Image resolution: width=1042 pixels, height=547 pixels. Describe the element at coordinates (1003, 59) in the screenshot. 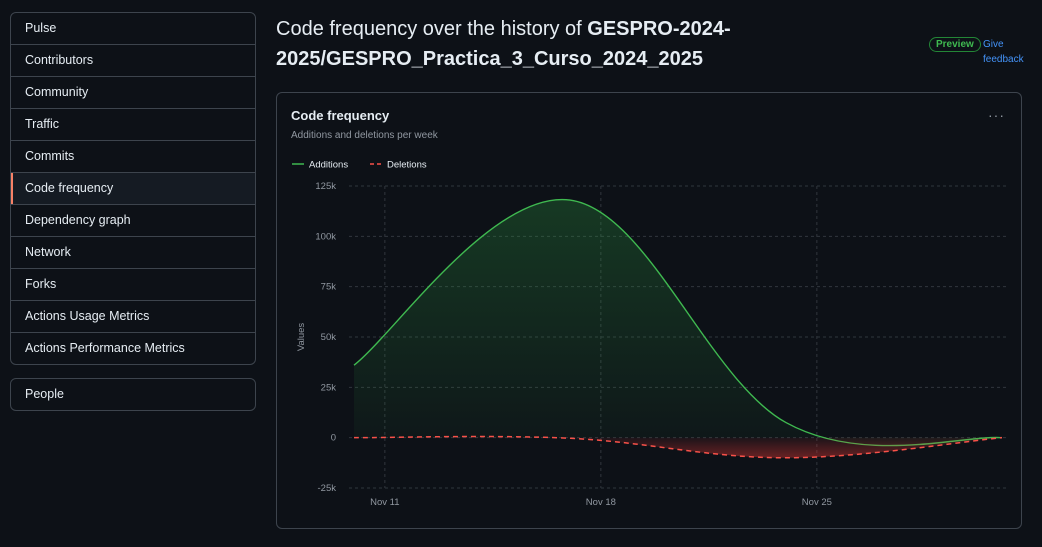

I see `feedback-line2: feedback` at that location.